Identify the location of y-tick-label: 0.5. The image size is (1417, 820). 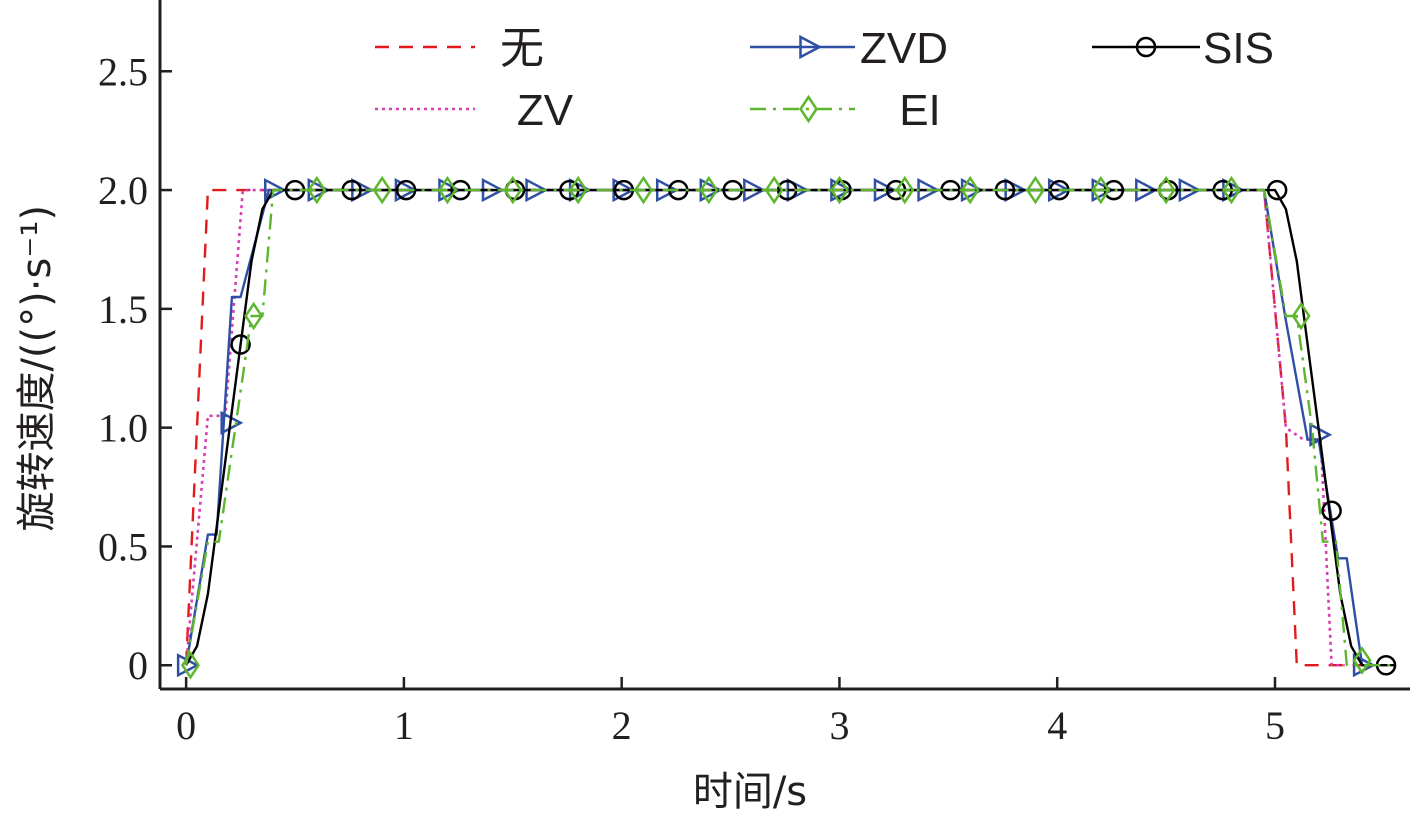
(123, 546).